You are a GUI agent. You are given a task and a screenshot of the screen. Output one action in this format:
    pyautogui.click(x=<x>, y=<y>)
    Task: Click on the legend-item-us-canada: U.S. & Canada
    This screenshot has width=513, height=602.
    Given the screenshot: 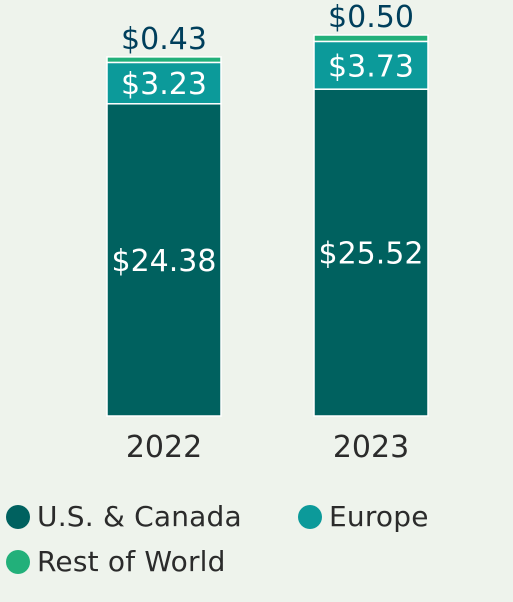 What is the action you would take?
    pyautogui.click(x=124, y=516)
    